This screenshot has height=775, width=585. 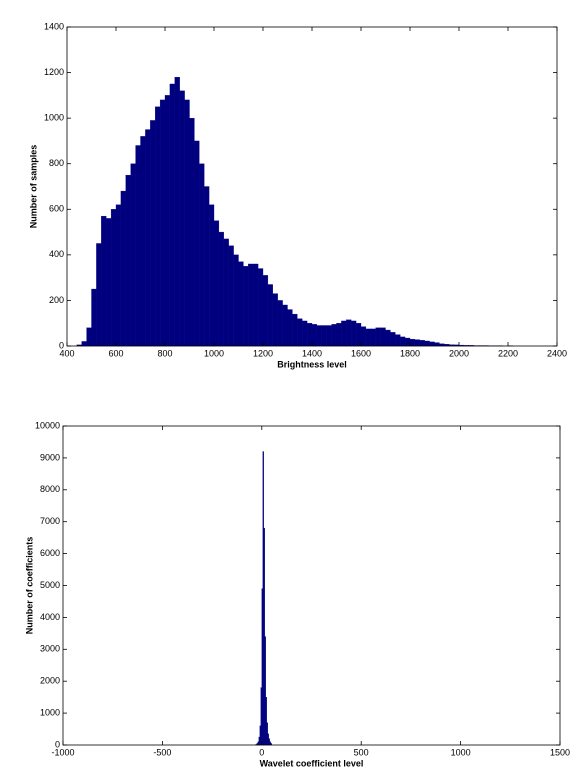 I want to click on x-tick-label: 400, so click(x=66, y=353).